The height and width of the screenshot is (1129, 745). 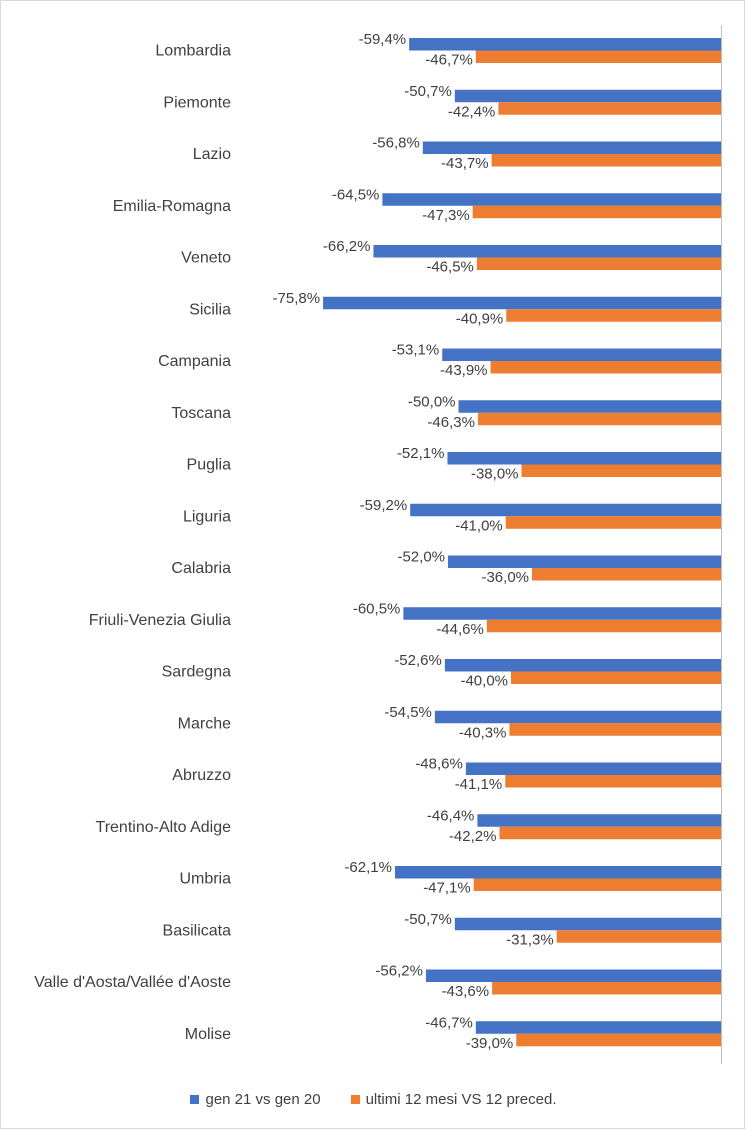 I want to click on data-label: -42,2%, so click(x=473, y=836).